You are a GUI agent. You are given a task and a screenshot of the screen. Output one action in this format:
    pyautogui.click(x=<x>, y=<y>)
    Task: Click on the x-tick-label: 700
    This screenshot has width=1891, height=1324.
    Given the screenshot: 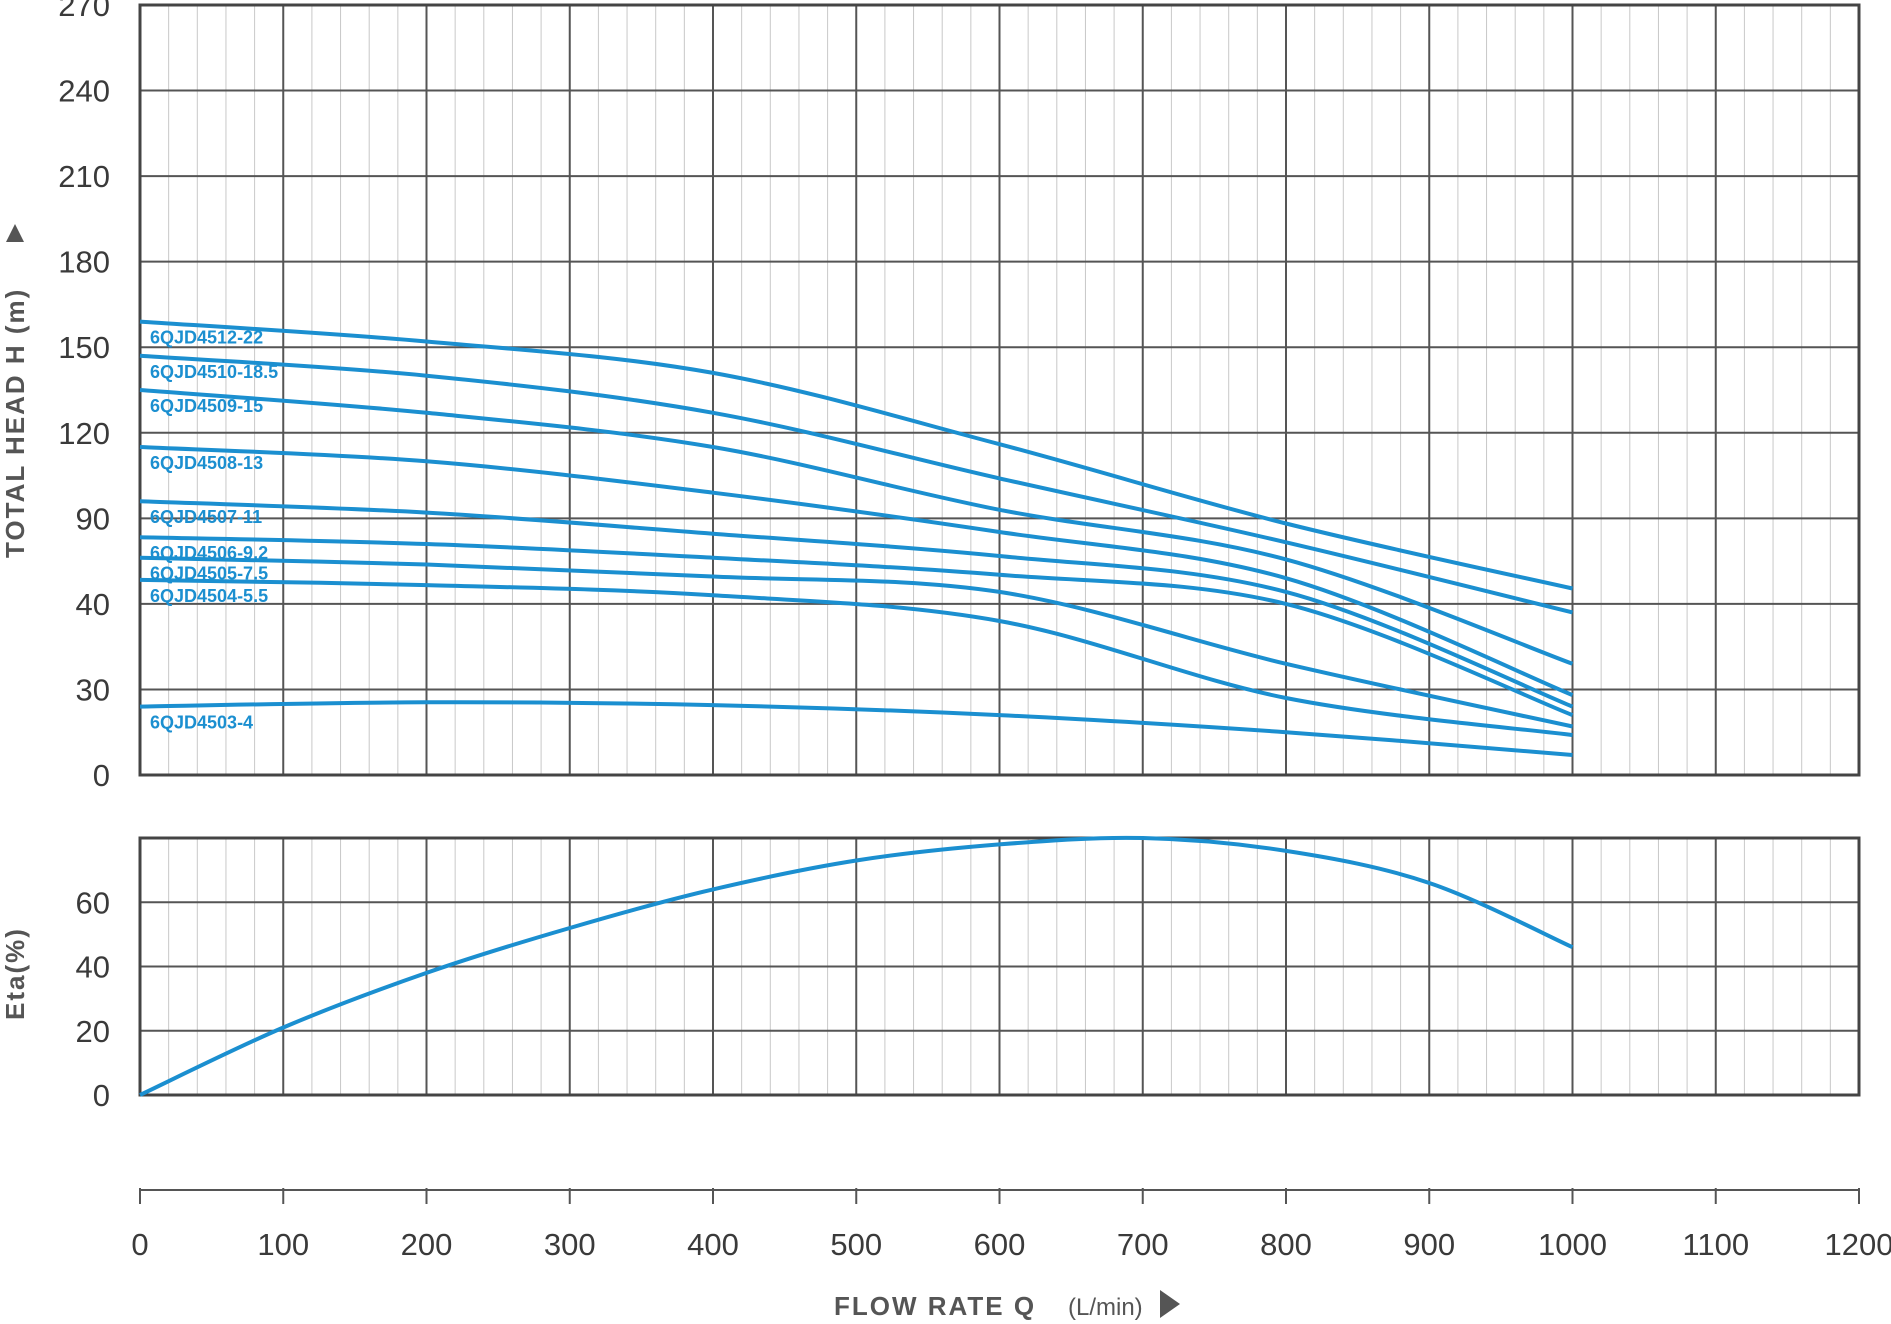 What is the action you would take?
    pyautogui.click(x=1143, y=1244)
    